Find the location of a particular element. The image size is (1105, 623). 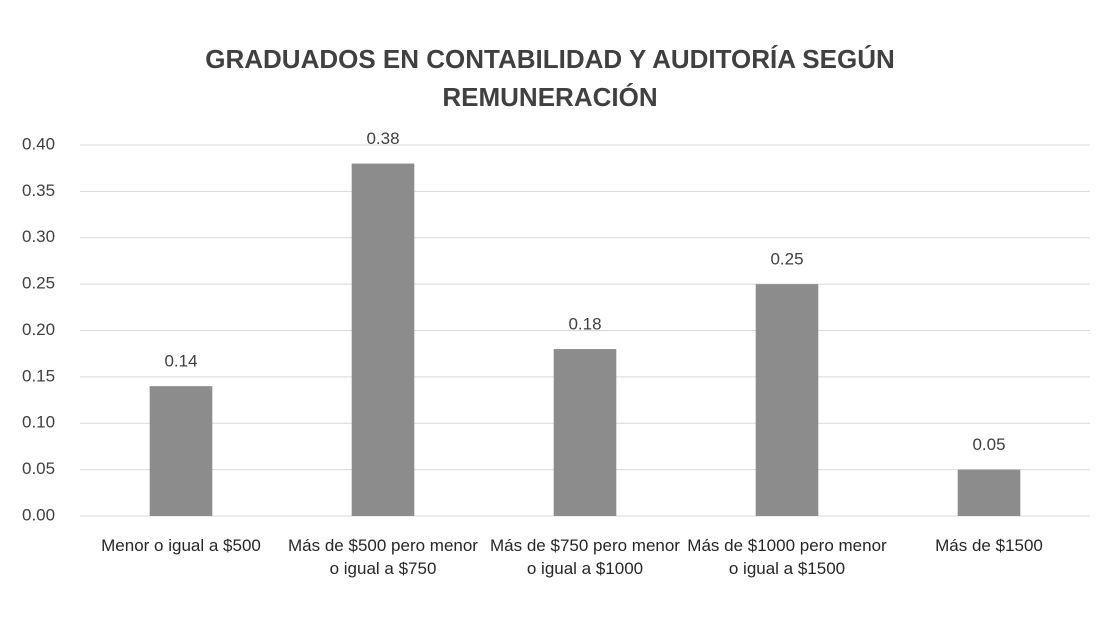

data-label: 0.05 is located at coordinates (988, 444).